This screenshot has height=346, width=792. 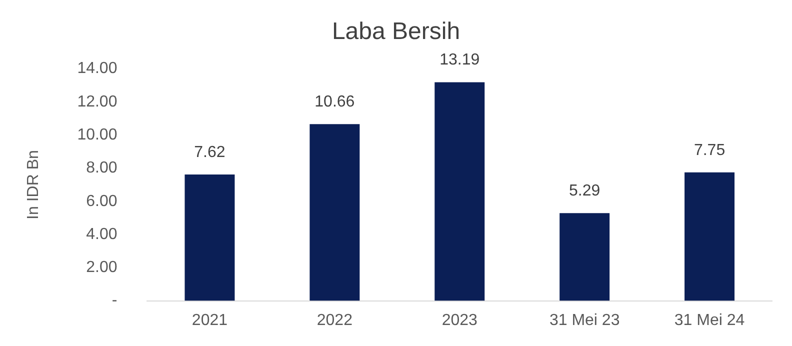 I want to click on chart-title: Laba Bersih, so click(x=396, y=32).